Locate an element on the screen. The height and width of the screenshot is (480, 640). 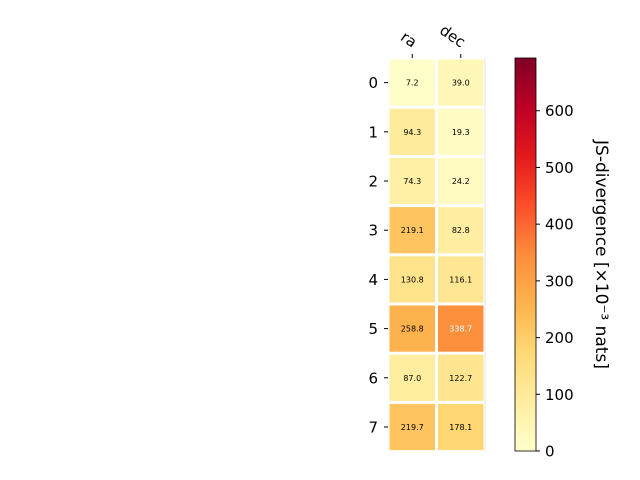
column-axis: ra dec is located at coordinates (433, 39).